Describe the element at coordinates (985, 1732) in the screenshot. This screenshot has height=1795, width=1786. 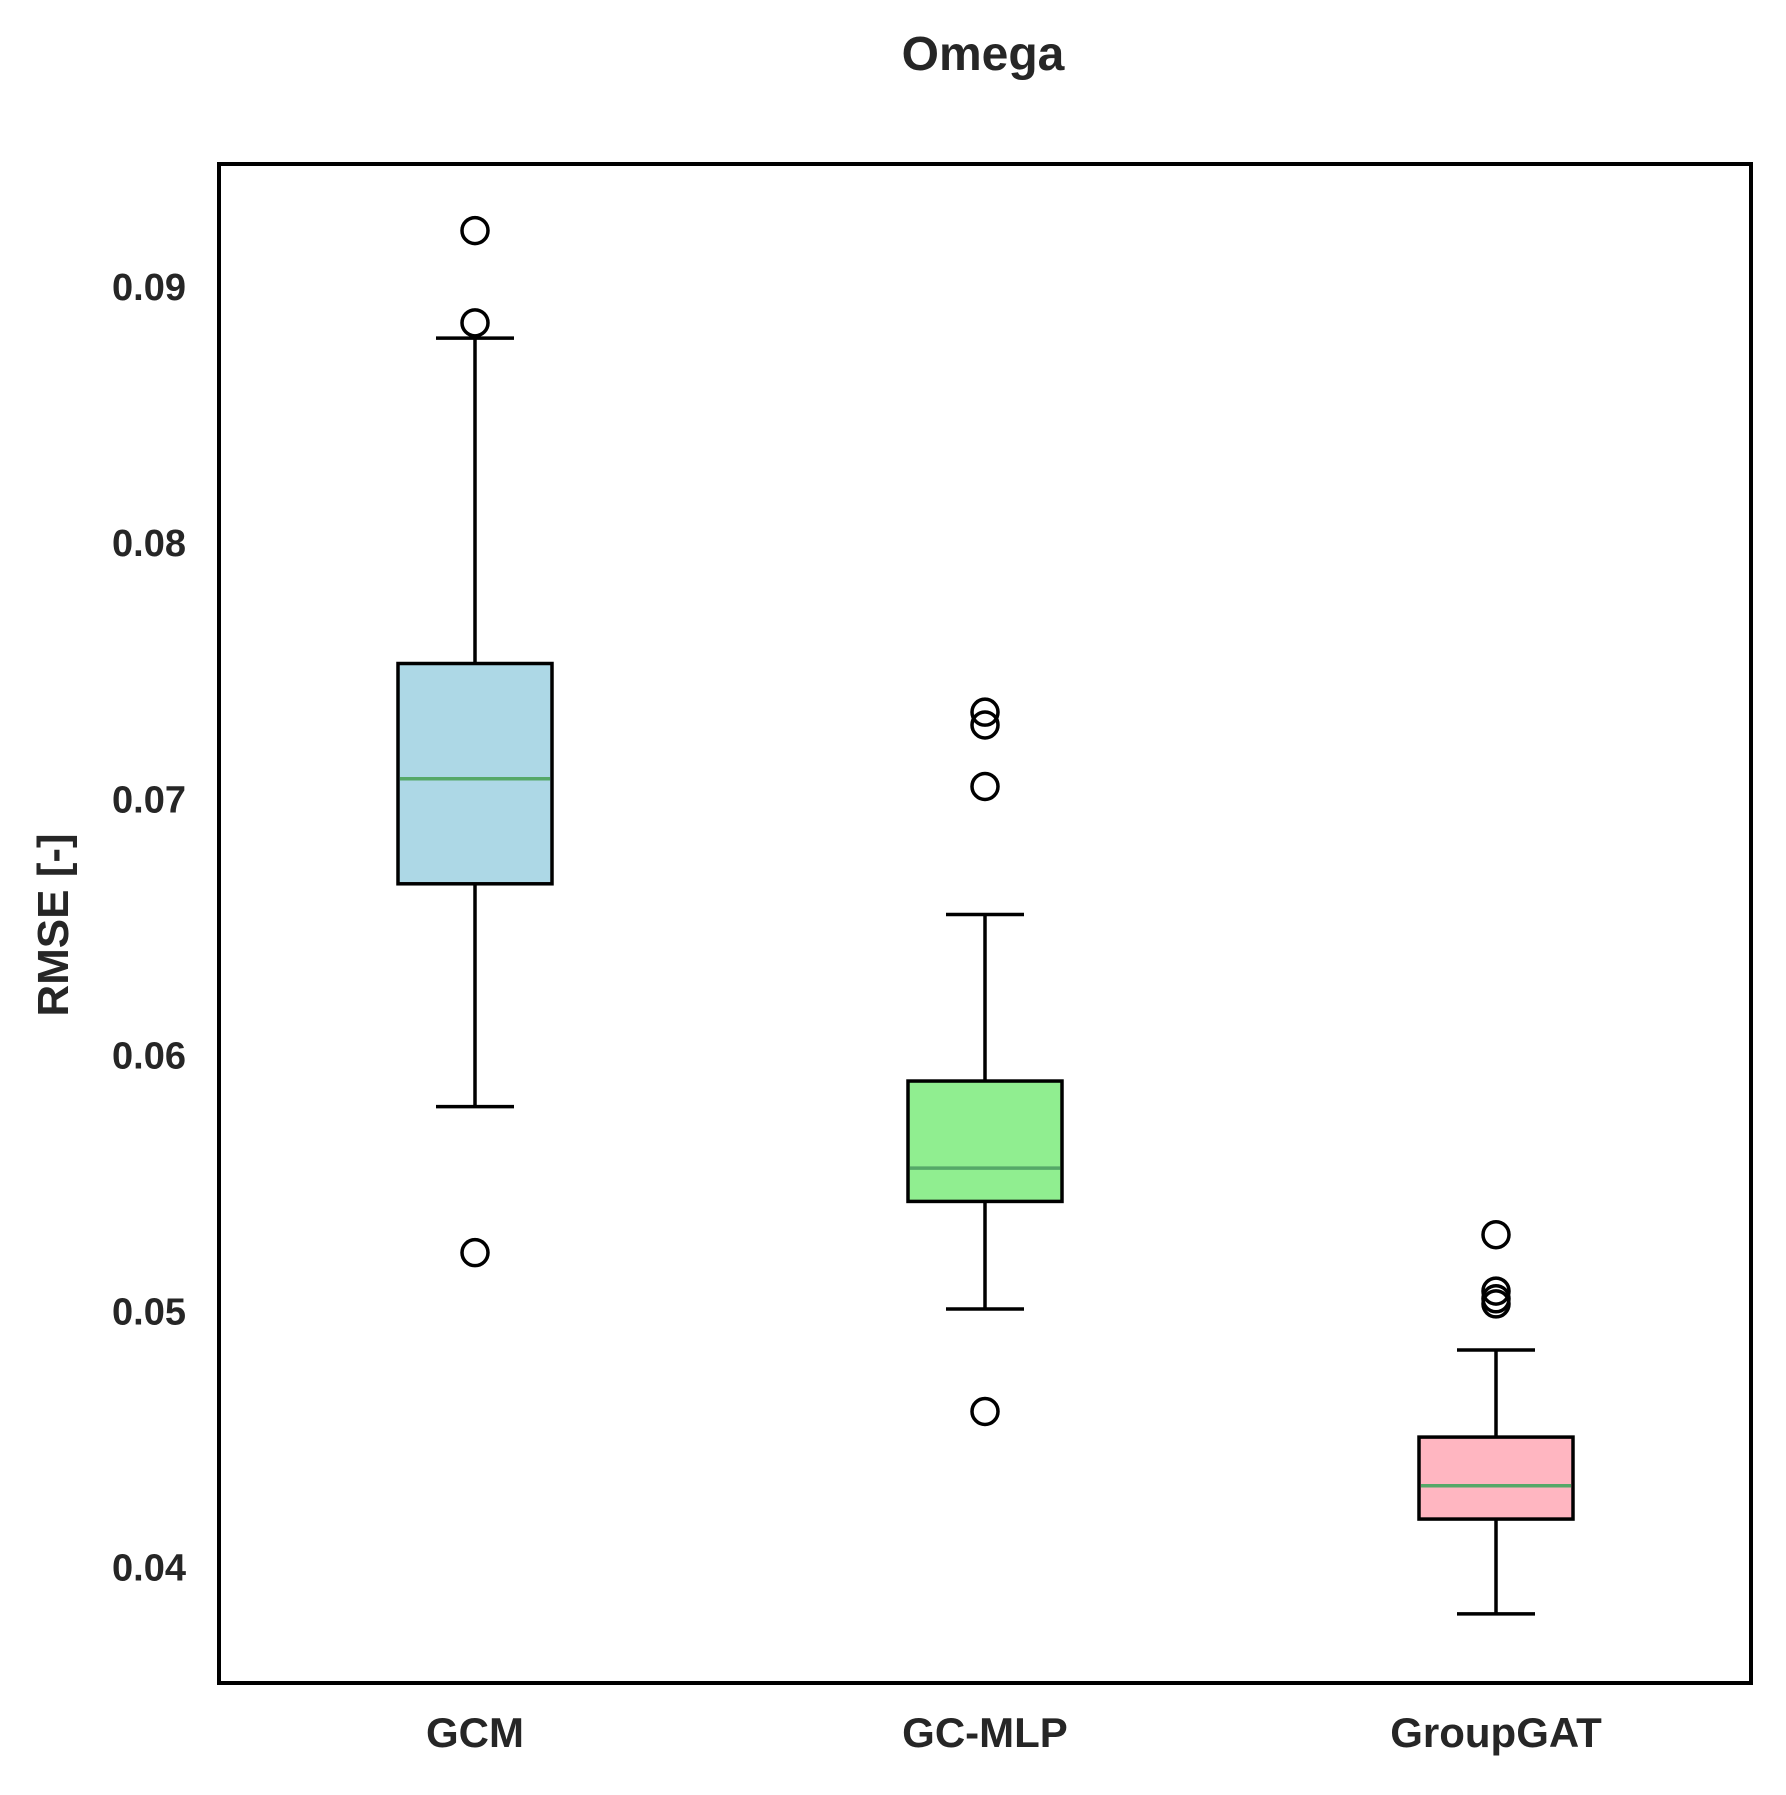
I see `x-tick-label: GC-MLP` at that location.